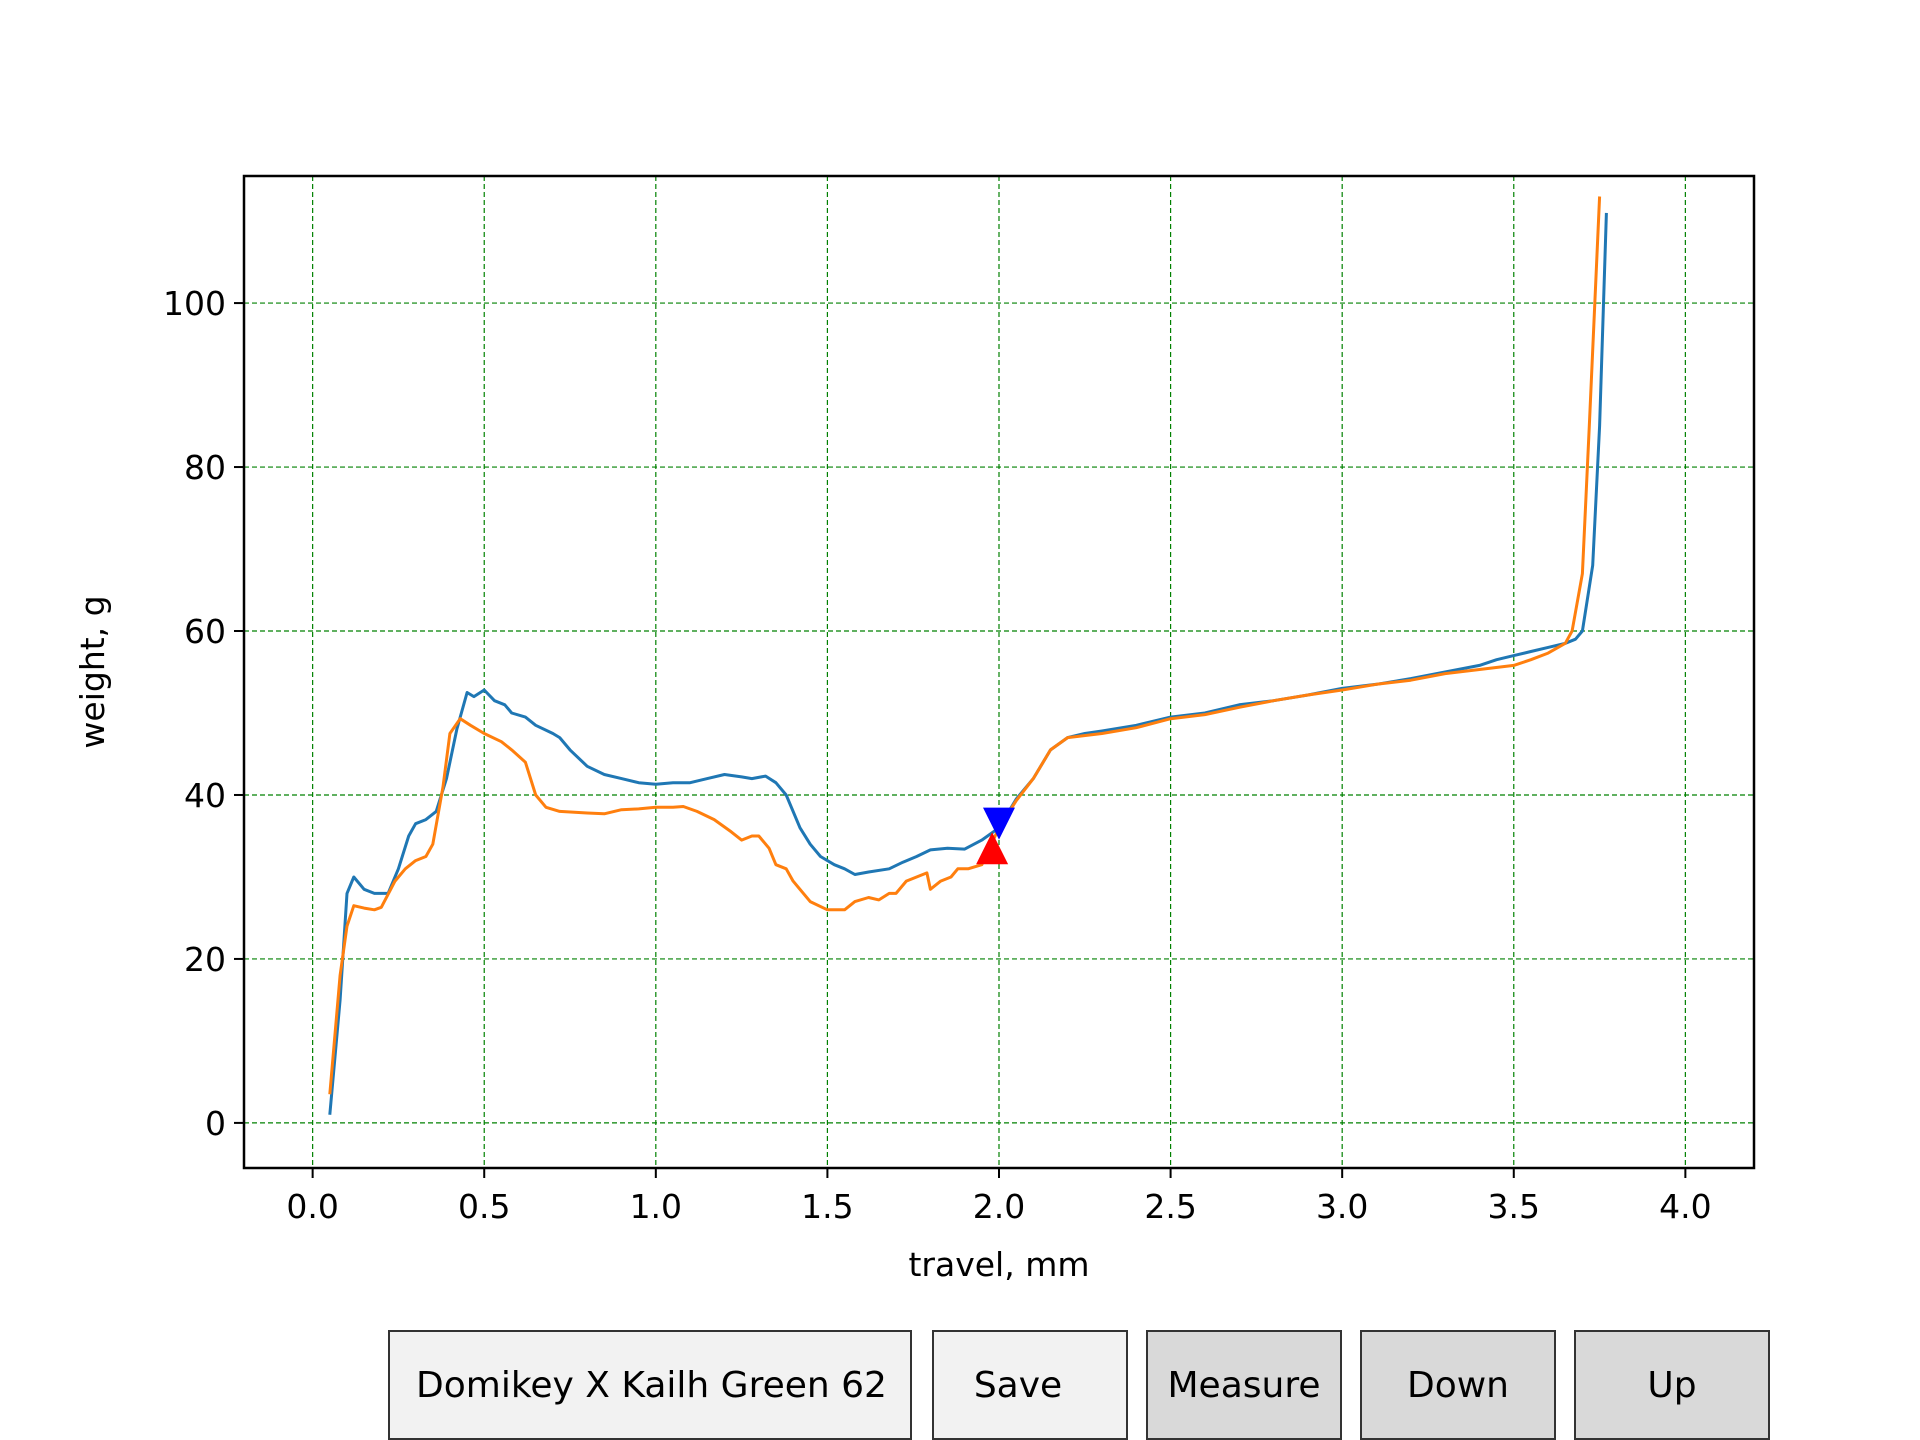 The height and width of the screenshot is (1440, 1920). Describe the element at coordinates (827, 1206) in the screenshot. I see `x-tick-label: 1.5` at that location.